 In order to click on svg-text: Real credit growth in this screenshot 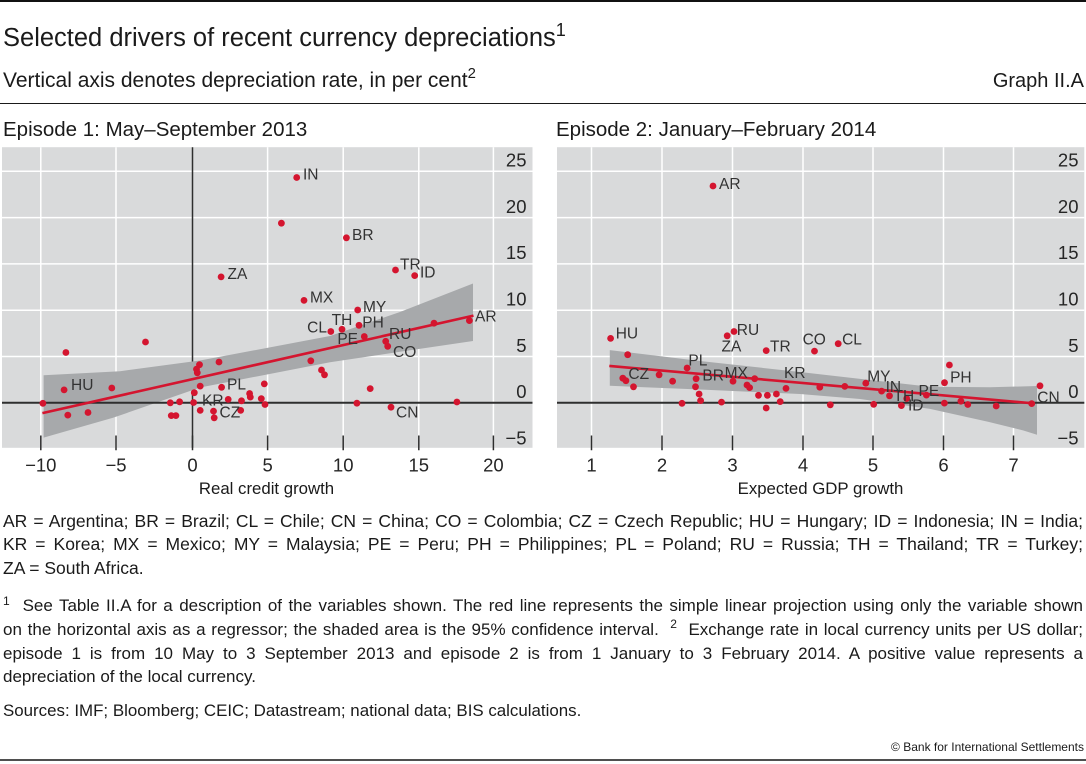, I will do `click(266, 488)`.